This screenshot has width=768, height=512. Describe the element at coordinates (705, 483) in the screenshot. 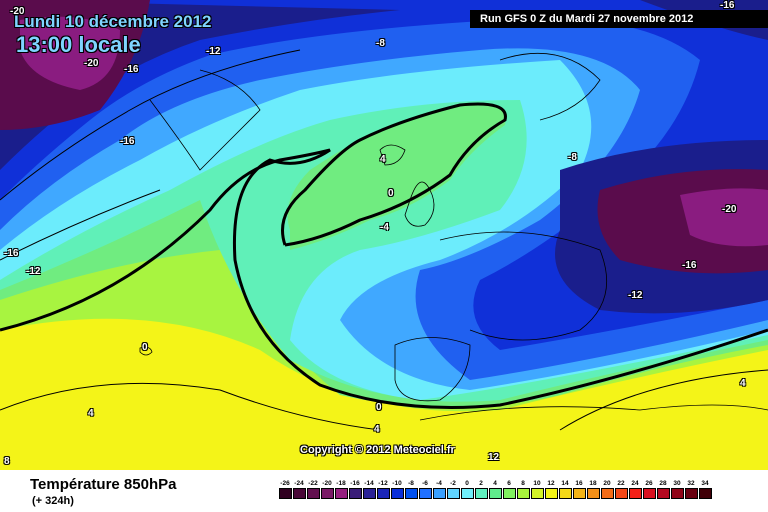

I see `scale-label: 34` at that location.